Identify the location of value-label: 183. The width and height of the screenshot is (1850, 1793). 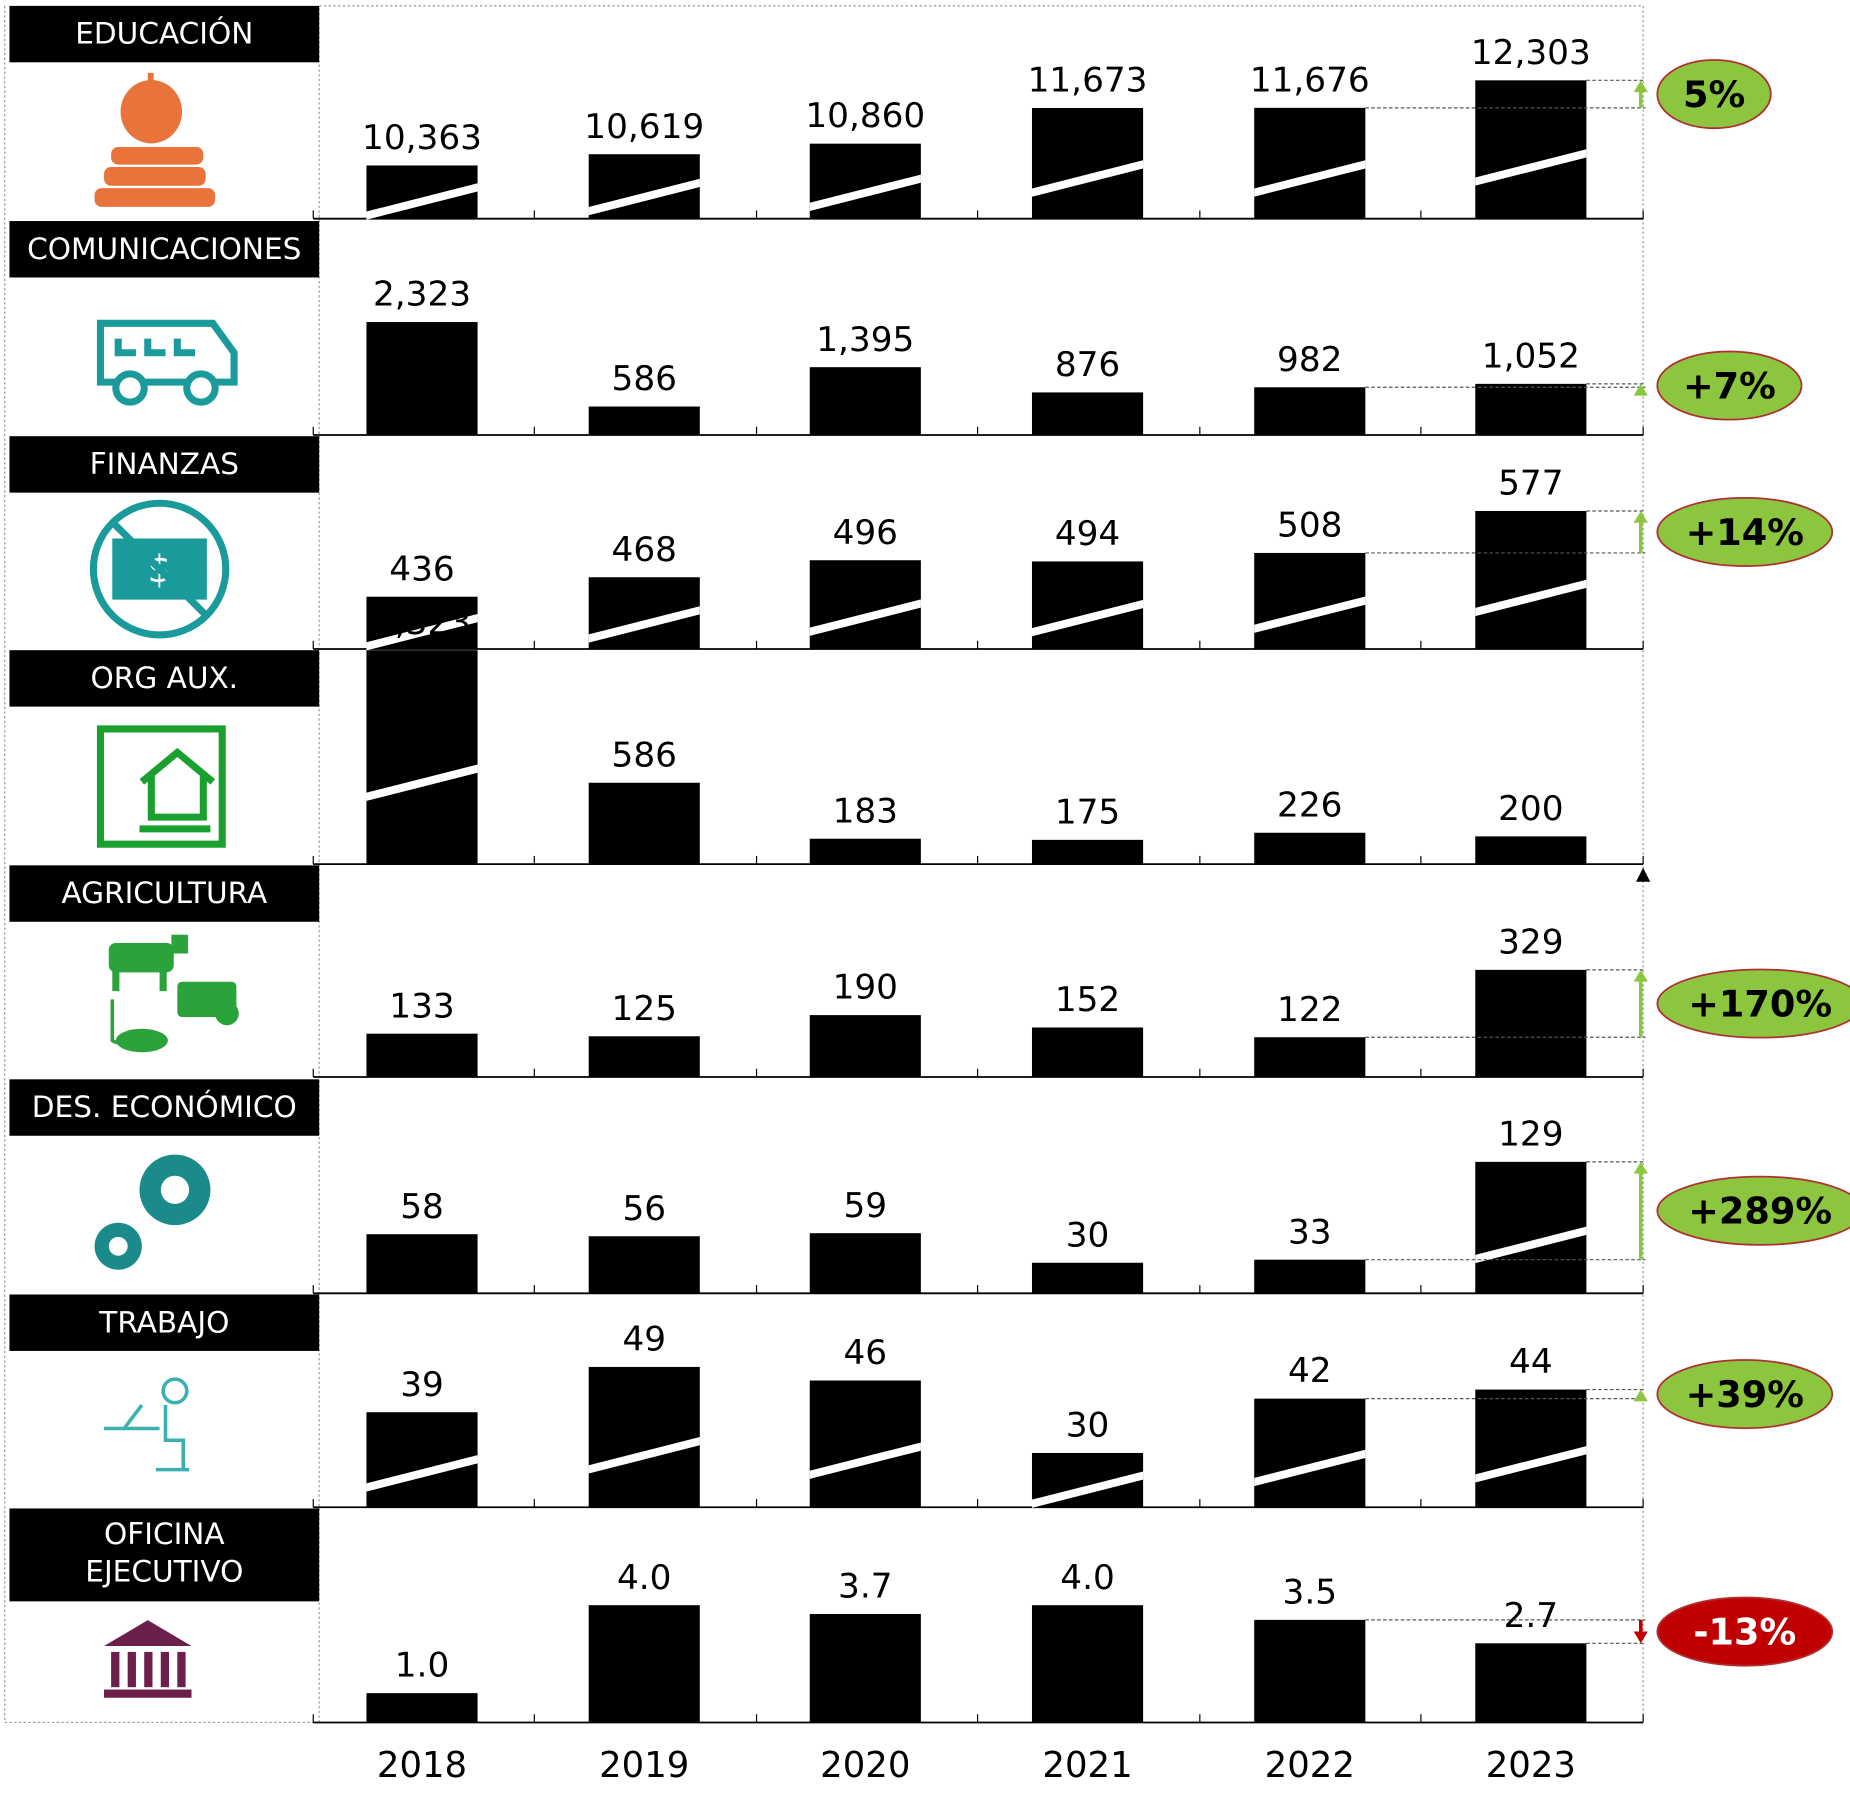
(865, 811).